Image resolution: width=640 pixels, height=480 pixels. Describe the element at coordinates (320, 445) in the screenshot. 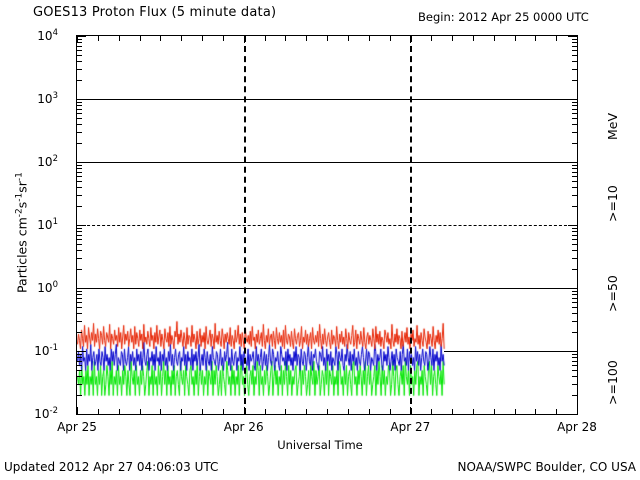

I see `x-axis-title: Universal Time` at that location.